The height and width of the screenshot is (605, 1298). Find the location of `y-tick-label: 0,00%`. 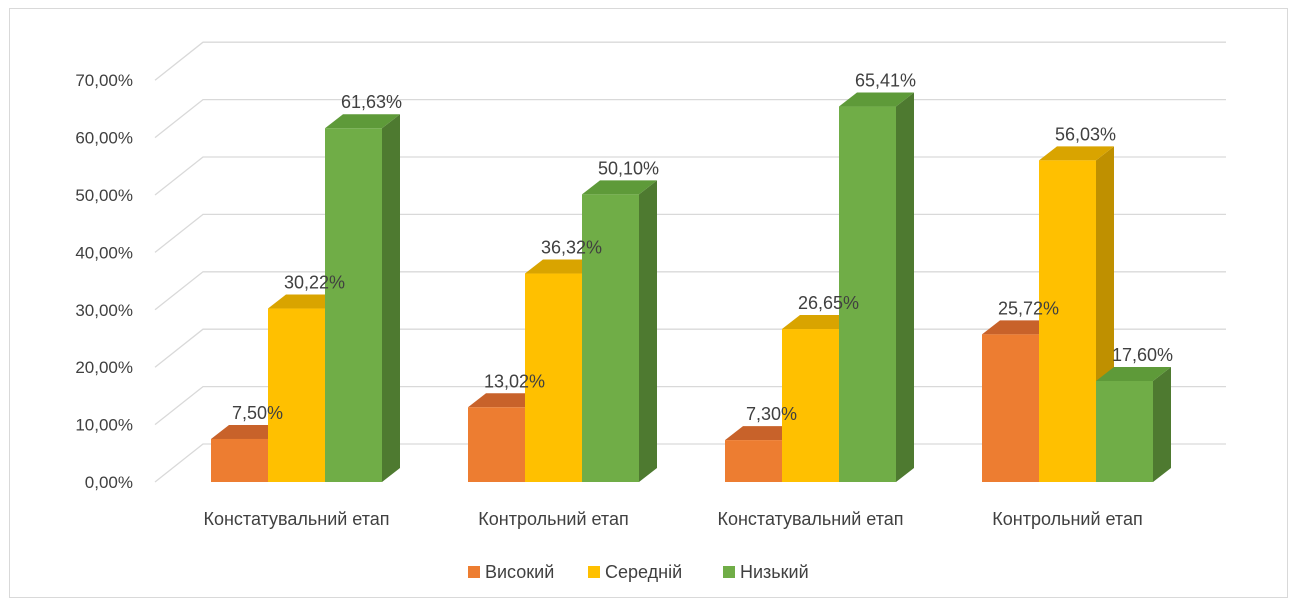

y-tick-label: 0,00% is located at coordinates (109, 482).